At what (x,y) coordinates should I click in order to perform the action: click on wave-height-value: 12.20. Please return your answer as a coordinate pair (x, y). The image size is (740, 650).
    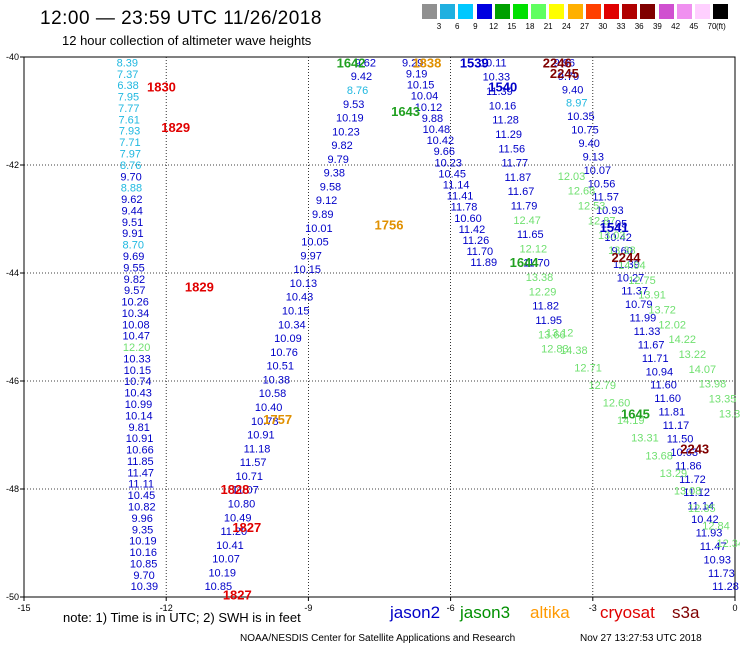
    Looking at the image, I should click on (137, 348).